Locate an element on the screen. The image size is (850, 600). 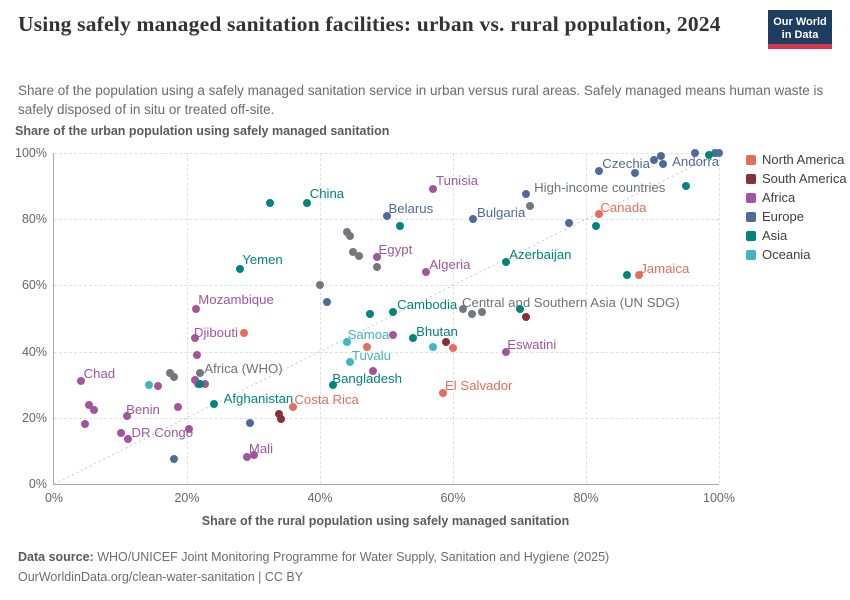
legend-item-north-america: North America is located at coordinates (796, 159).